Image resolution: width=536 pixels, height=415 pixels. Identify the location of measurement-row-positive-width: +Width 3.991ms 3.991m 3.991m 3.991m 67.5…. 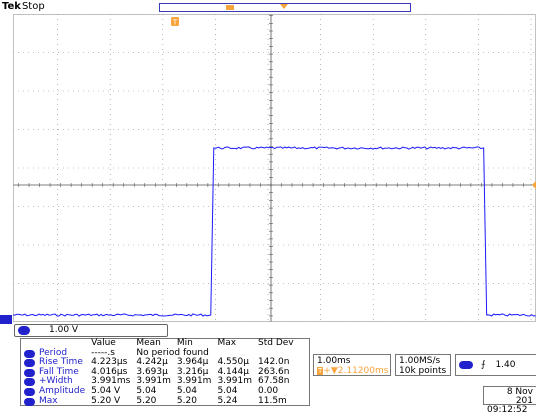
(159, 382).